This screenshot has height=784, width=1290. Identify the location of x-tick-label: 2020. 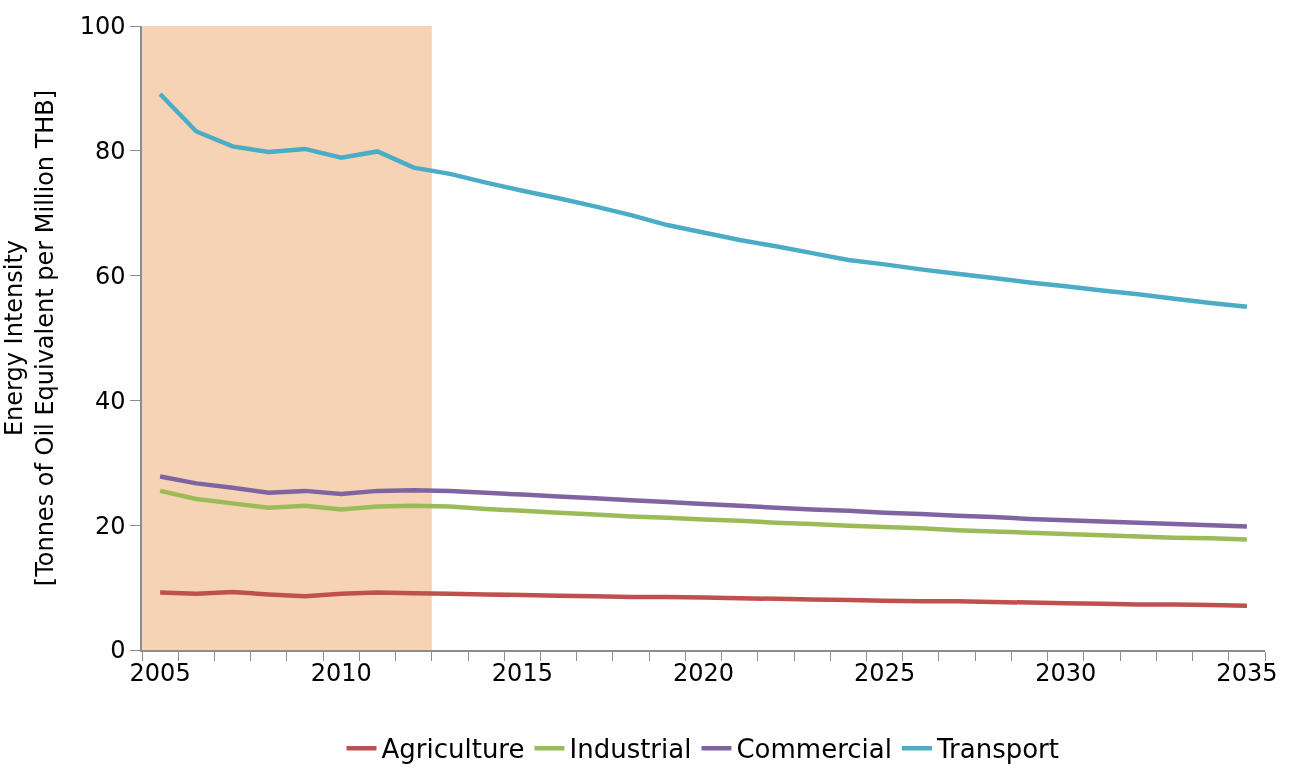
(703, 672).